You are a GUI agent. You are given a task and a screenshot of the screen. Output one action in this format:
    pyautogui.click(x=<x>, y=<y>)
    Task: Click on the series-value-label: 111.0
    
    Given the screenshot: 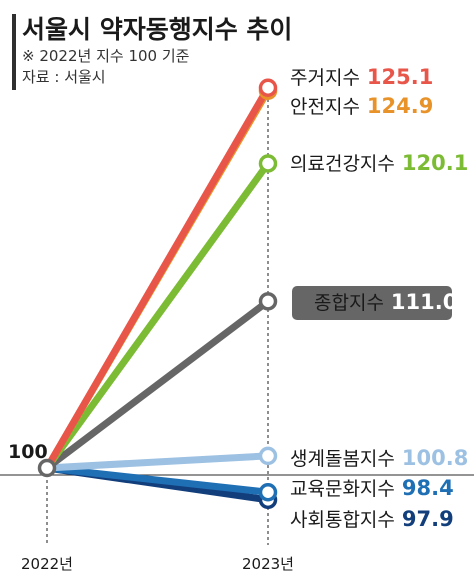 What is the action you would take?
    pyautogui.click(x=424, y=302)
    